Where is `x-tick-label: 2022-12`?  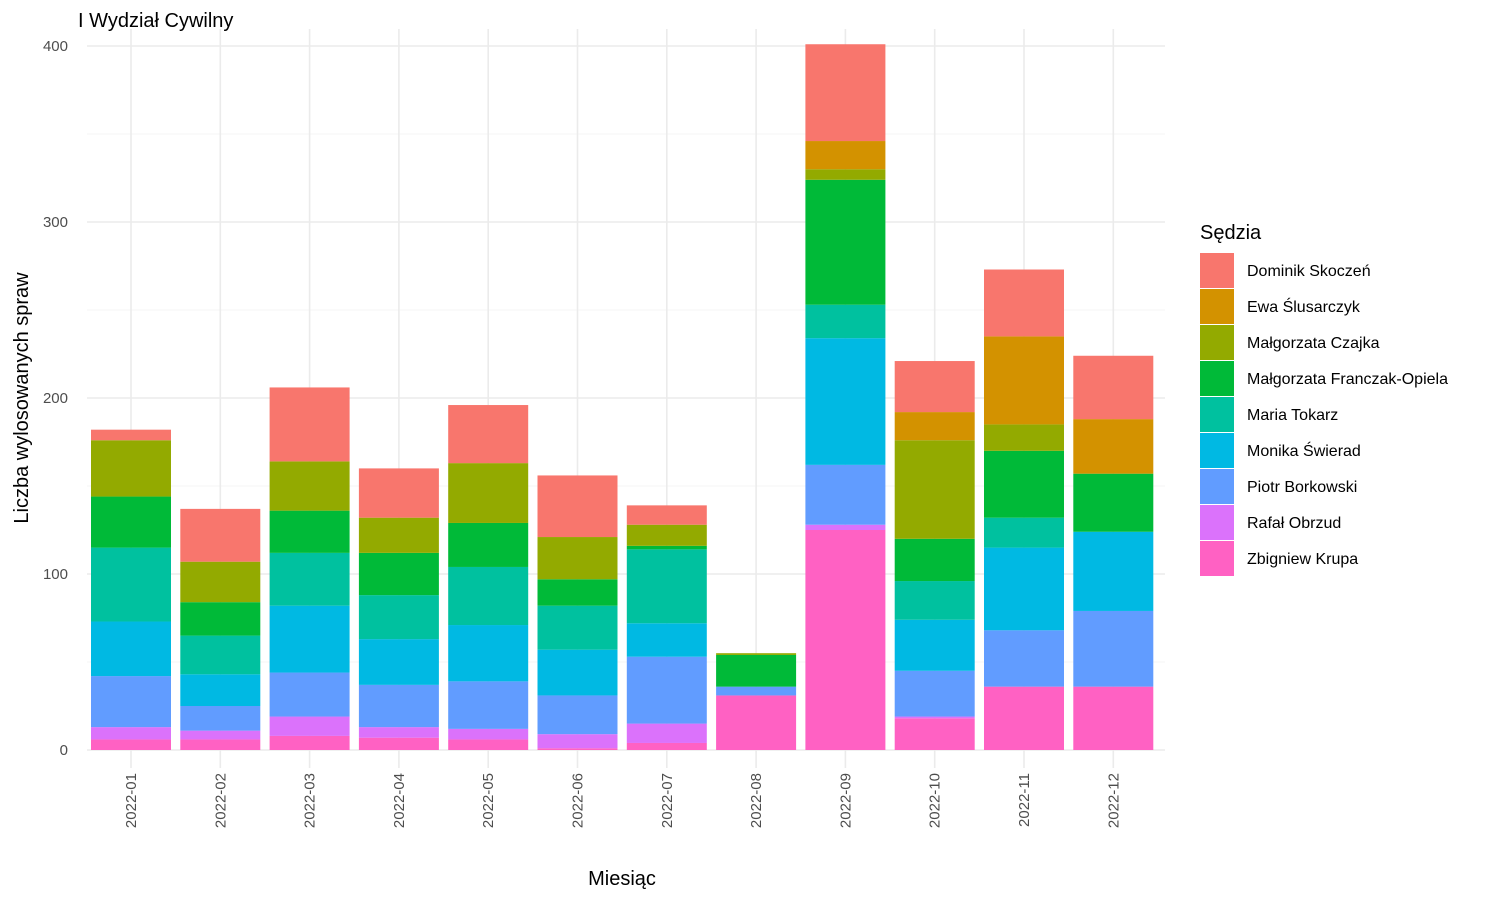
x-tick-label: 2022-12 is located at coordinates (1113, 800).